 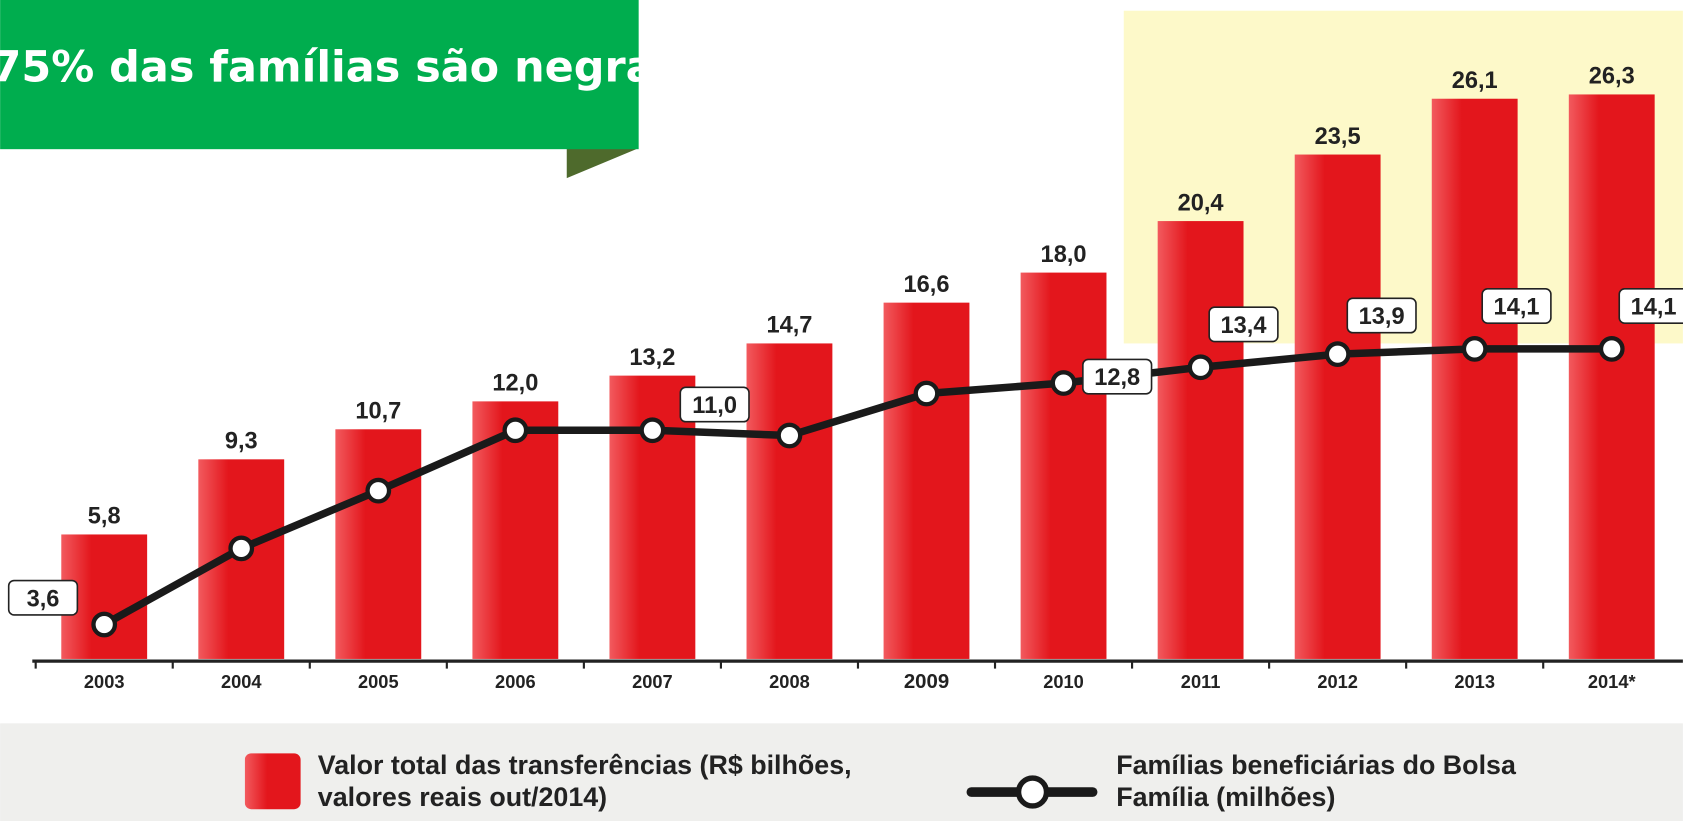 I want to click on bar-value-label: 13,2, so click(x=652, y=358).